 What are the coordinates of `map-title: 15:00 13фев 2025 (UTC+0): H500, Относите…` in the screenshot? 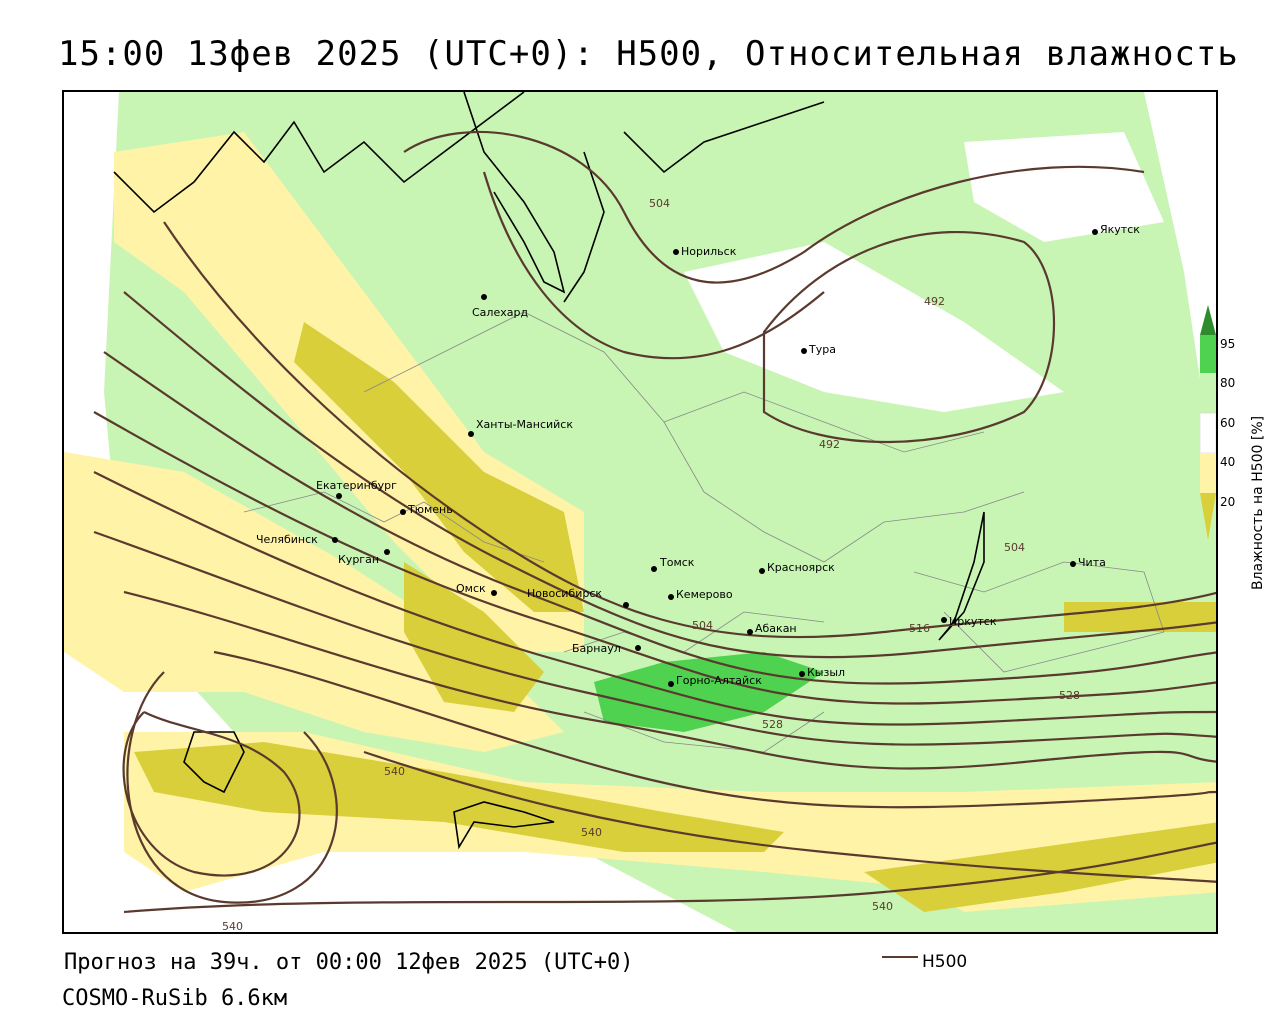 It's located at (648, 54).